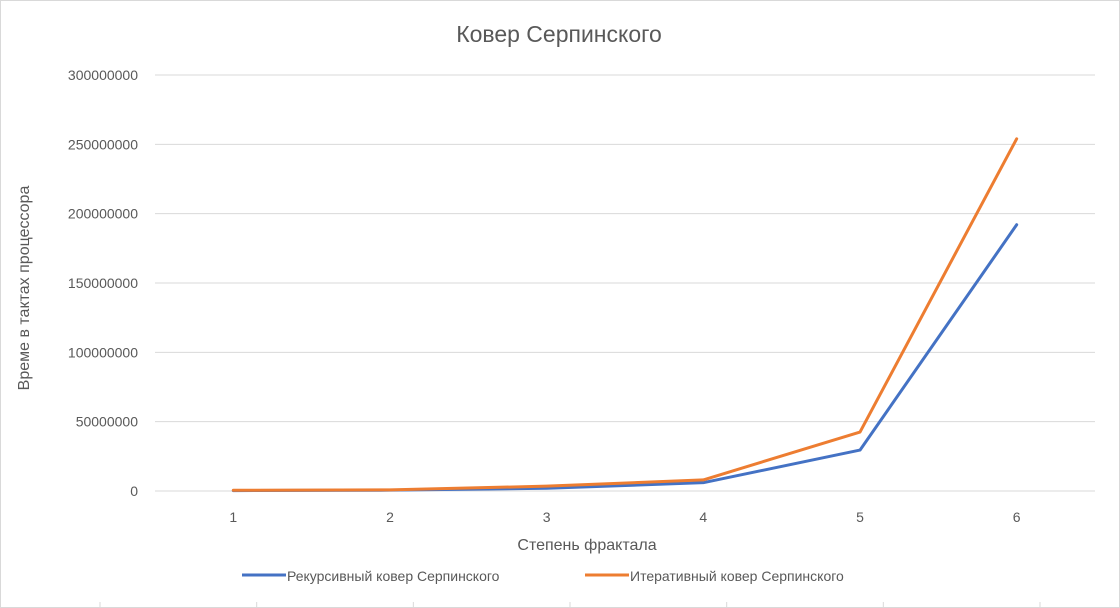 Image resolution: width=1120 pixels, height=608 pixels. What do you see at coordinates (393, 576) in the screenshot?
I see `legend-label-1: Рекурсивный ковер Серпинского` at bounding box center [393, 576].